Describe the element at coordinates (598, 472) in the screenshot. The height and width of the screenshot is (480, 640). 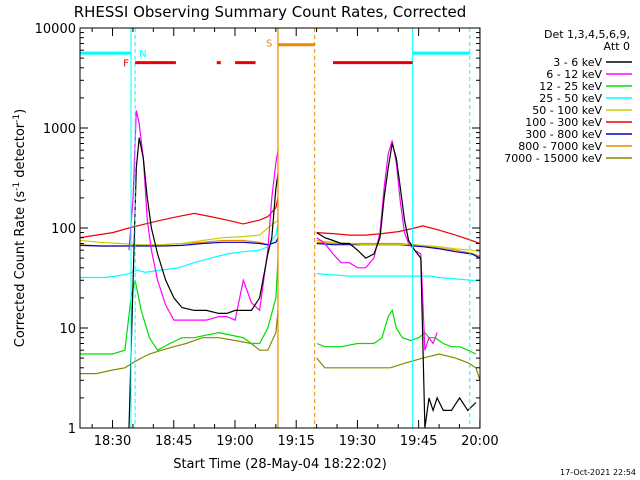
I see `date-stamp: 17-Oct-2021 22:54` at that location.